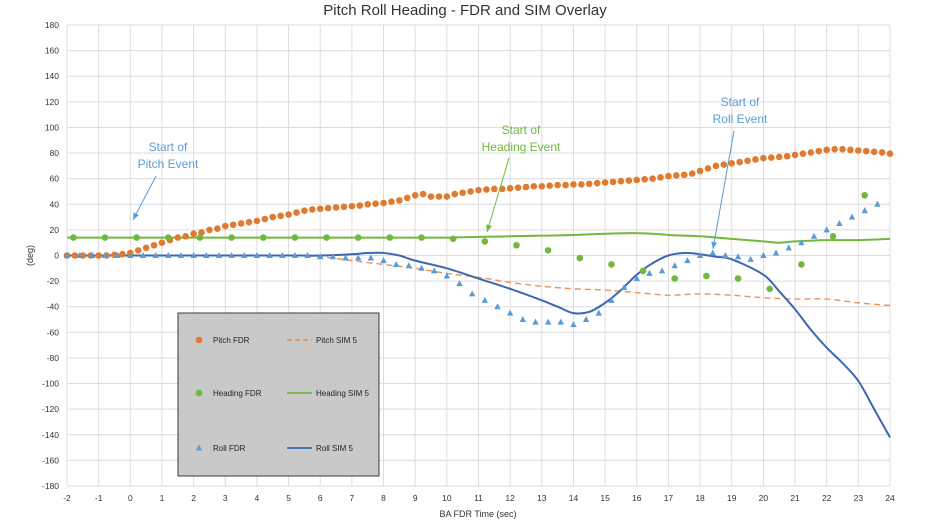 Image resolution: width=930 pixels, height=524 pixels. Describe the element at coordinates (52, 127) in the screenshot. I see `y-tick-label: 100` at that location.